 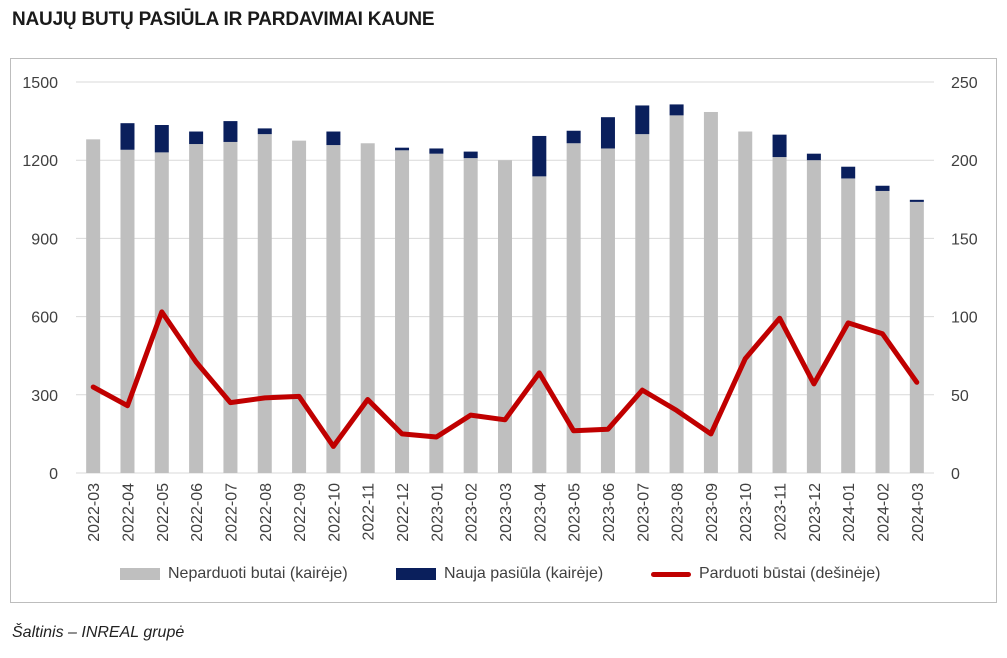 What do you see at coordinates (266, 512) in the screenshot?
I see `x-tick-label: 2022-08` at bounding box center [266, 512].